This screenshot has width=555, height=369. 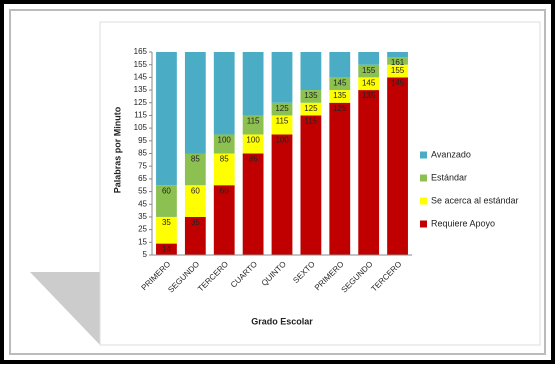 I want to click on data-label: 14, so click(x=166, y=249).